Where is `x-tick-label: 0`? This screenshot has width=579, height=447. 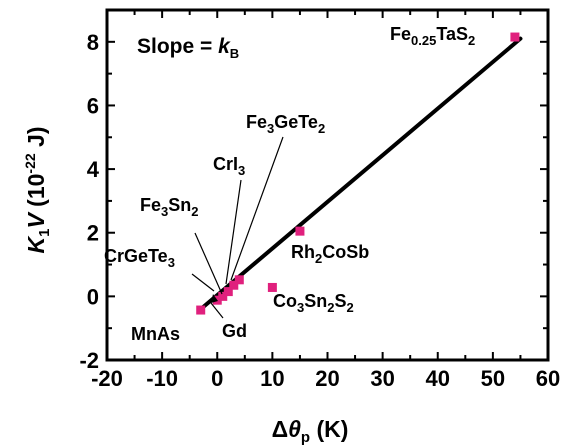 x-tick-label: 0 is located at coordinates (217, 378).